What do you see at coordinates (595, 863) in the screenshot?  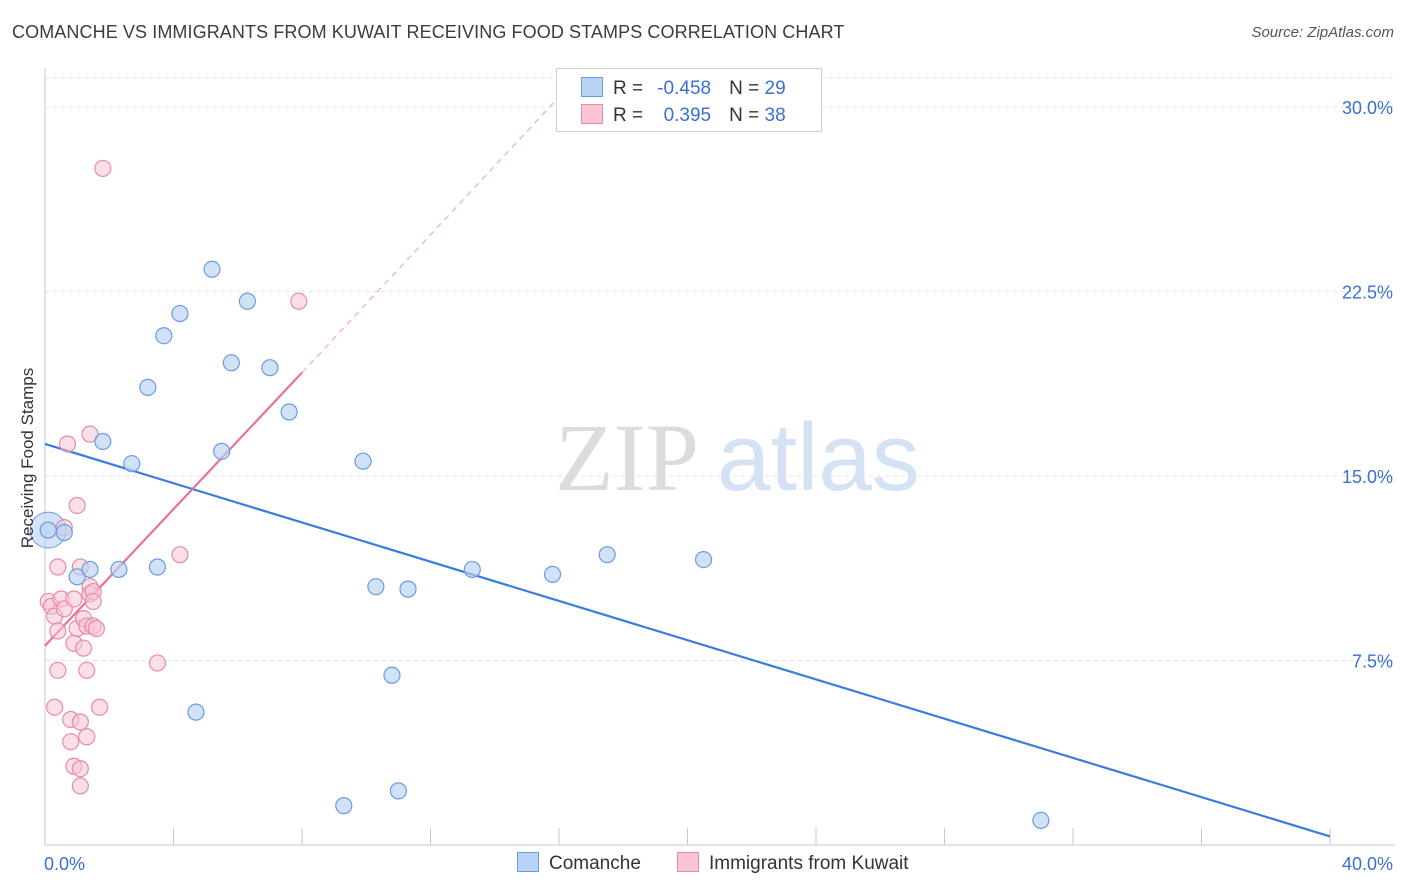 I see `comanche-legend-label: Comanche` at bounding box center [595, 863].